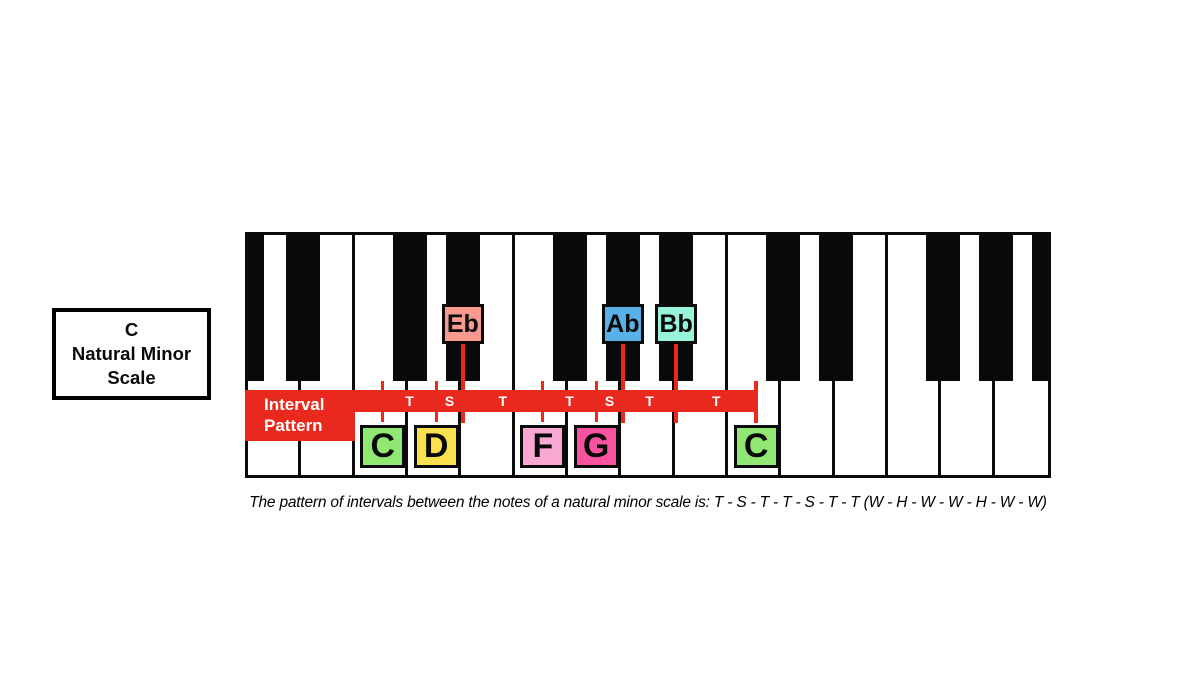  Describe the element at coordinates (131, 329) in the screenshot. I see `title-line-1: C` at that location.